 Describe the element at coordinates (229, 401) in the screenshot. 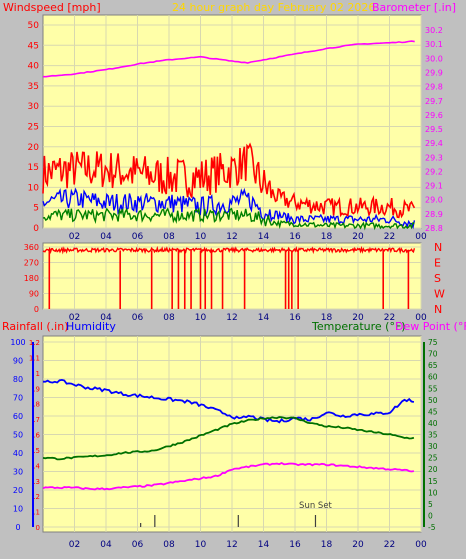

I see `humidity-line` at that location.